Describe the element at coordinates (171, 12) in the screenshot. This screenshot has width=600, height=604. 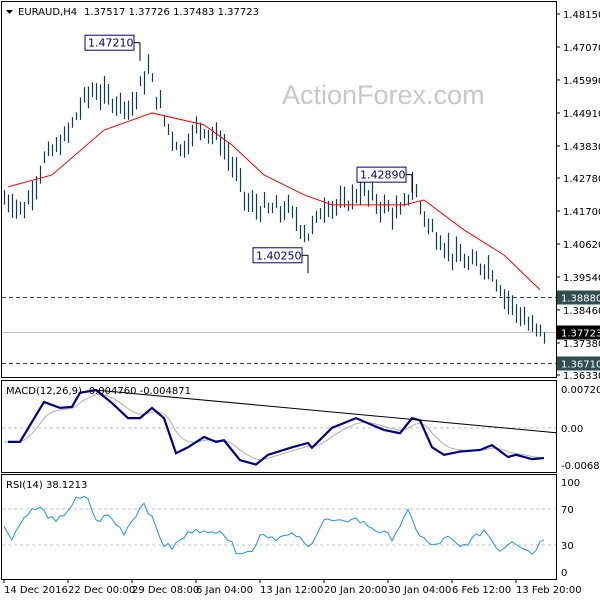
I see `ohlc-values: 1.37517 1.37726 1.37483 1.37723` at that location.